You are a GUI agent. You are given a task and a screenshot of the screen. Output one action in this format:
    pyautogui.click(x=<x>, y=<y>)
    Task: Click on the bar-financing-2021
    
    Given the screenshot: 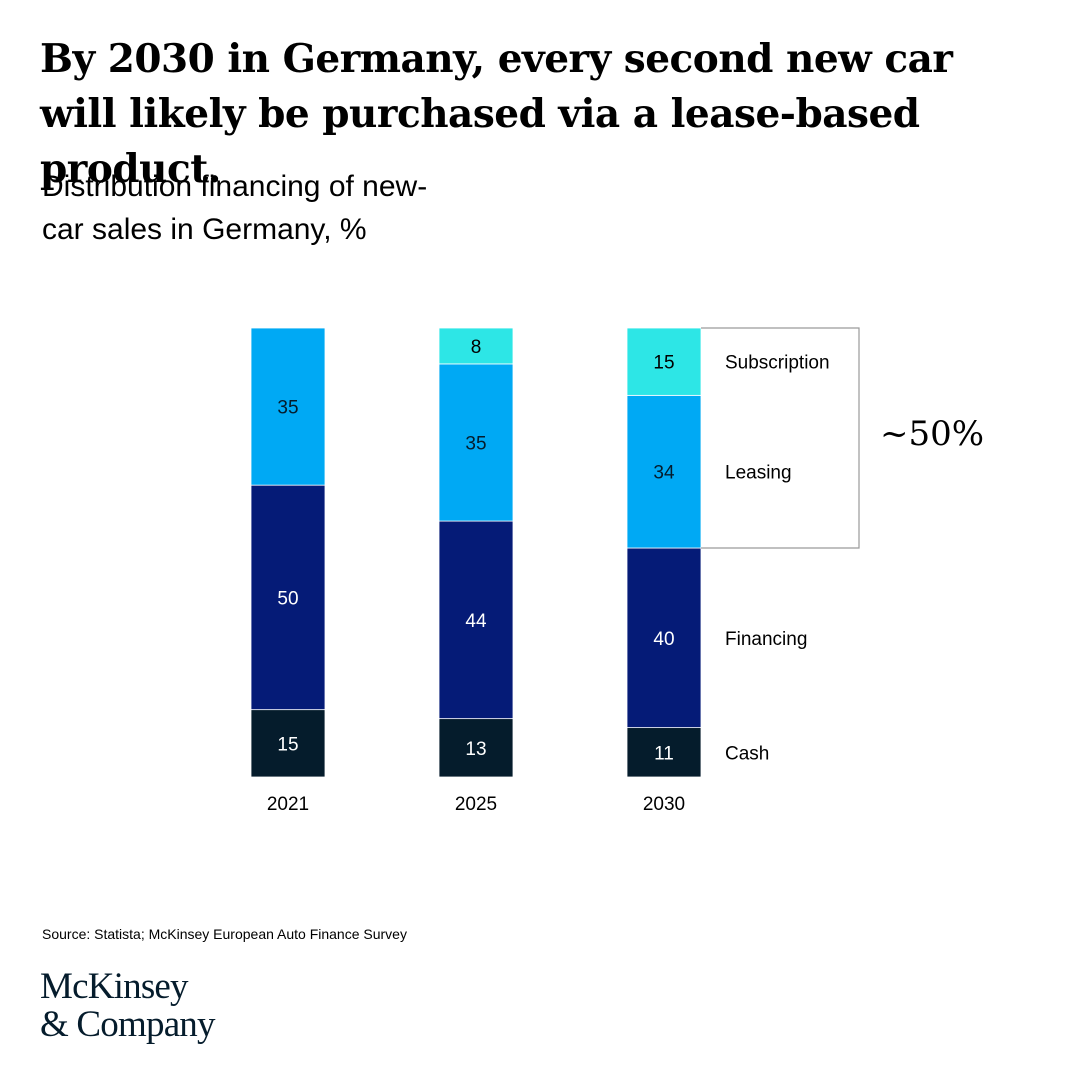 What is the action you would take?
    pyautogui.click(x=288, y=597)
    